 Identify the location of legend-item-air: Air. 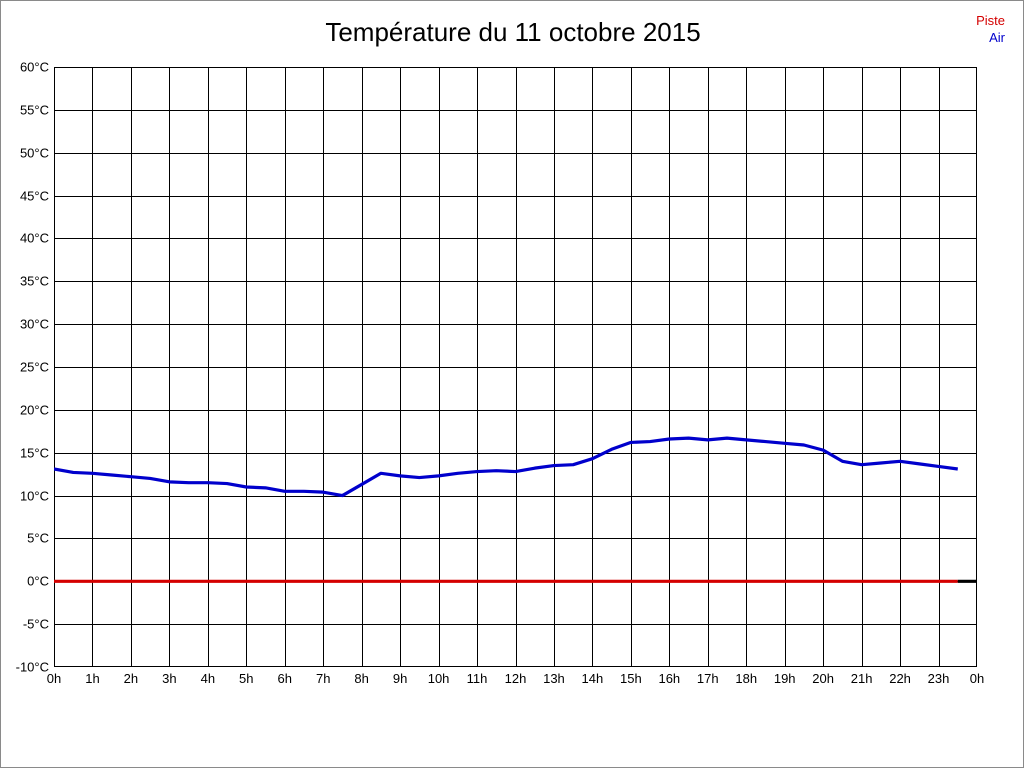
(997, 37).